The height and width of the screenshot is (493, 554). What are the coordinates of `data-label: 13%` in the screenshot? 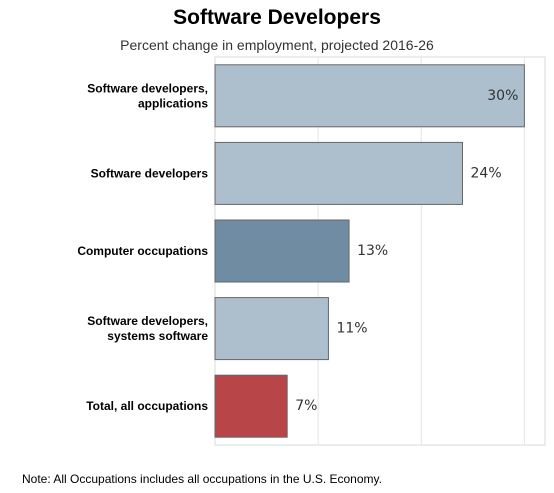 It's located at (372, 251).